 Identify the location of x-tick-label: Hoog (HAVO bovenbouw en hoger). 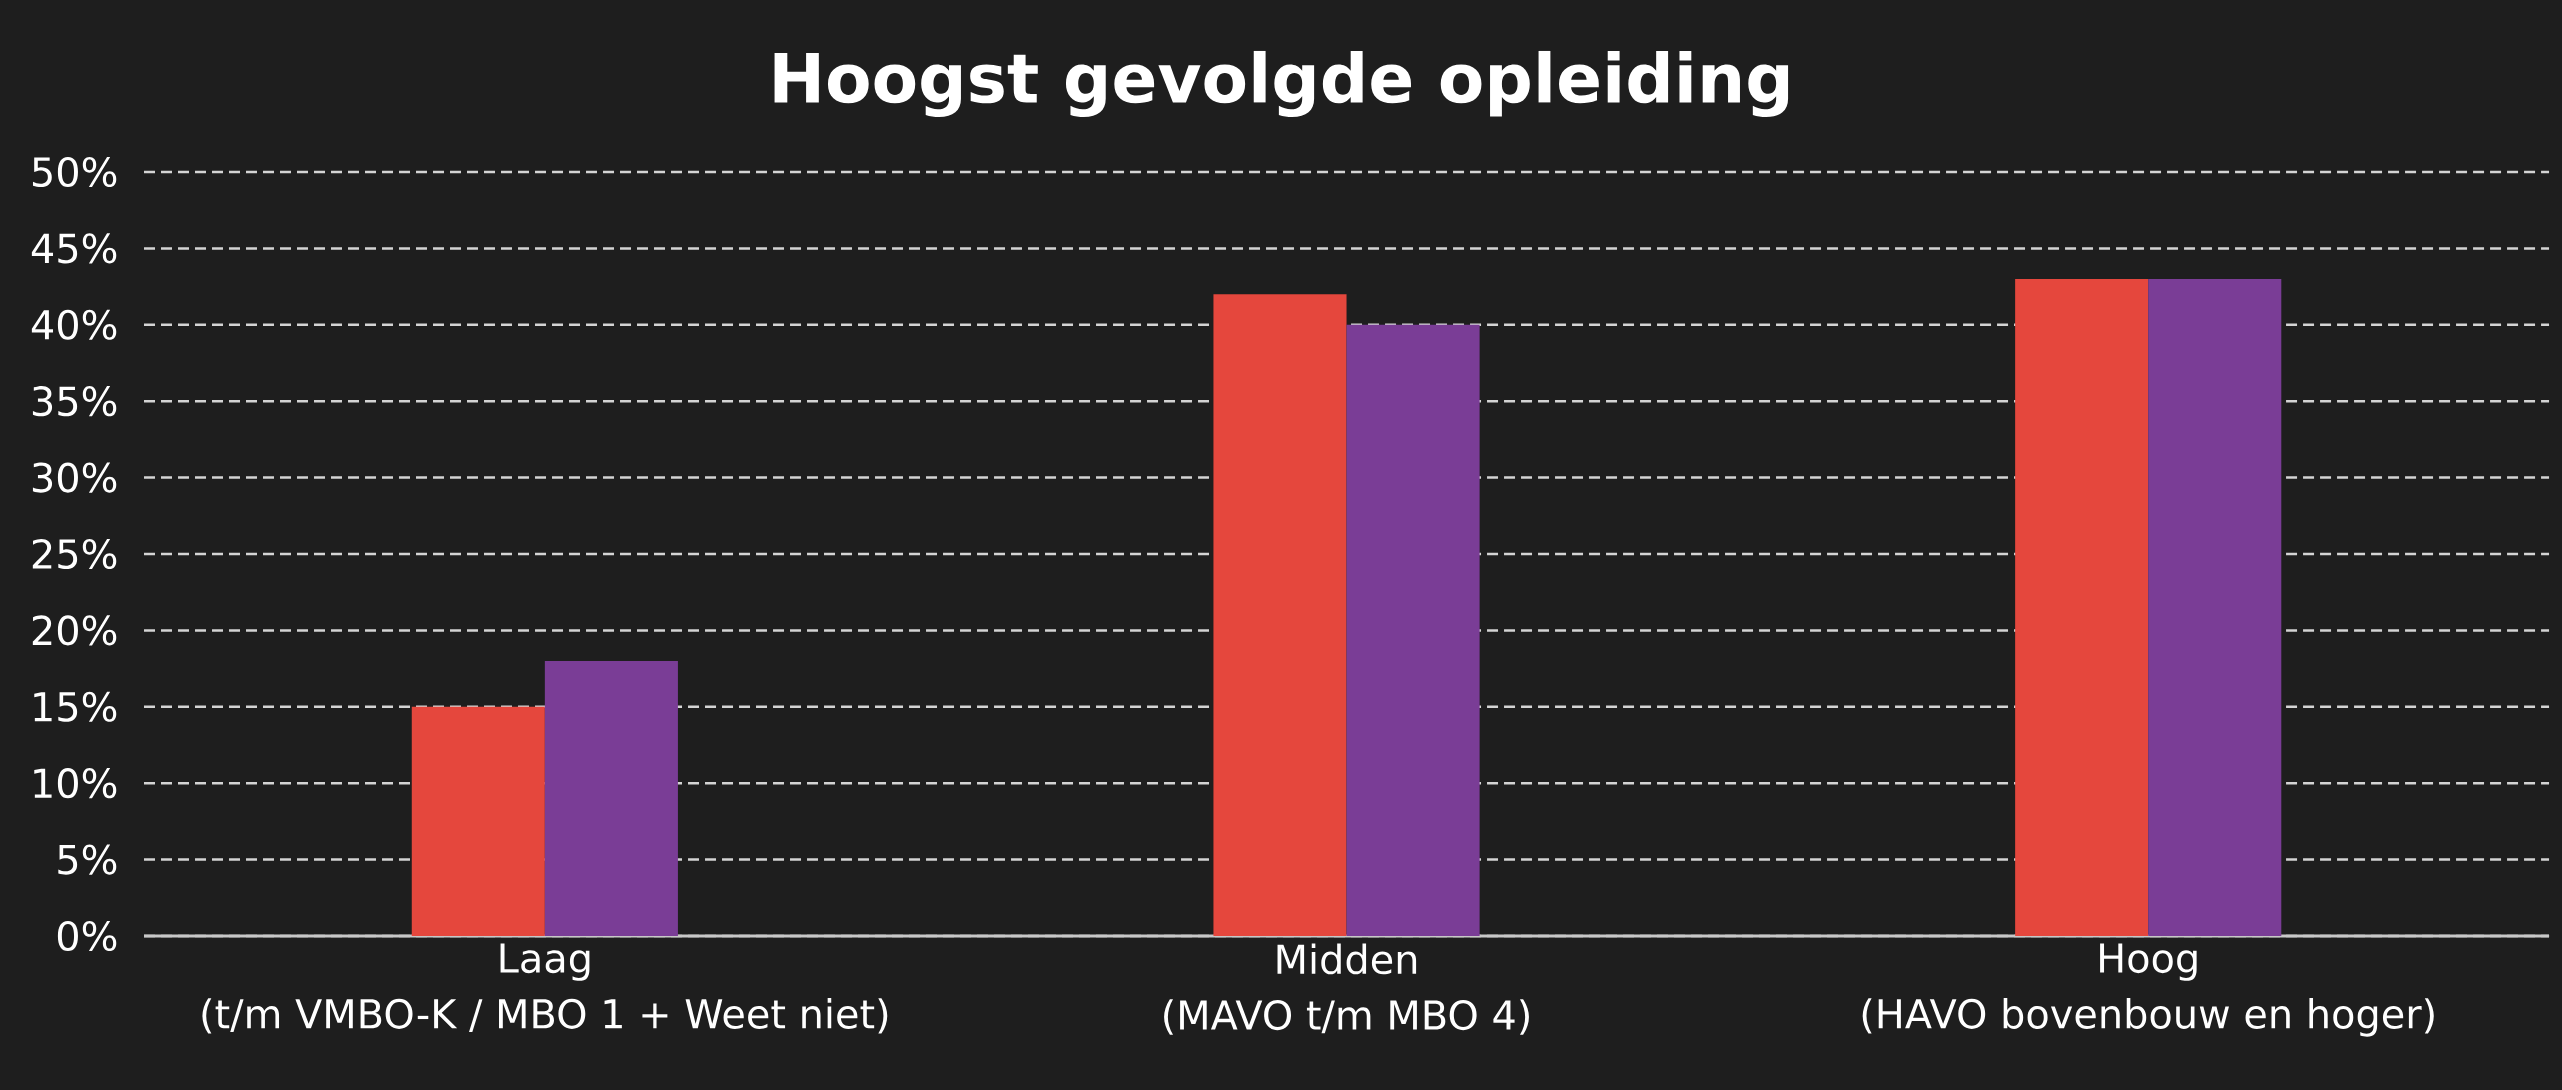
(2148, 990).